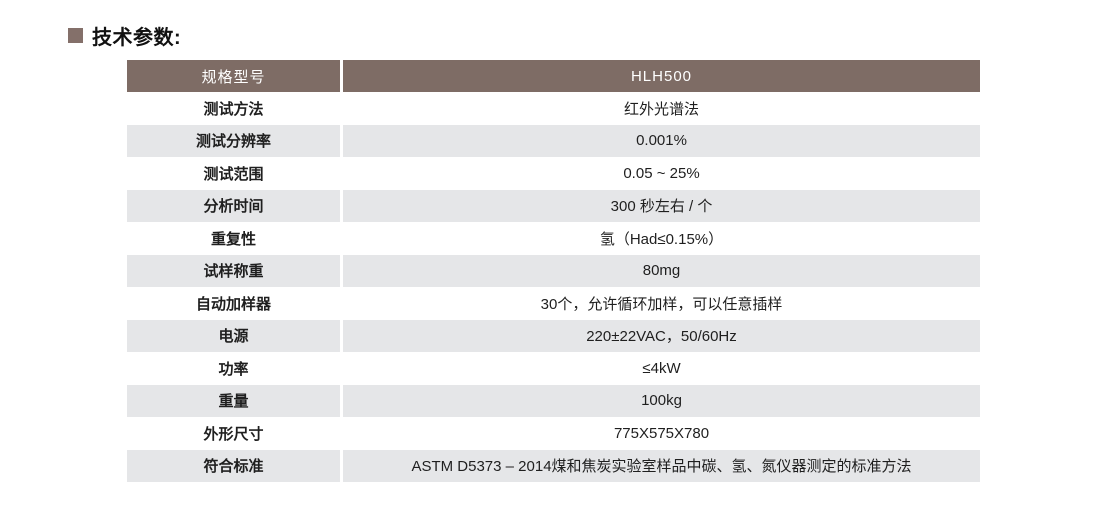 The height and width of the screenshot is (508, 1109). Describe the element at coordinates (661, 368) in the screenshot. I see `spec-value: ≤4kW` at that location.